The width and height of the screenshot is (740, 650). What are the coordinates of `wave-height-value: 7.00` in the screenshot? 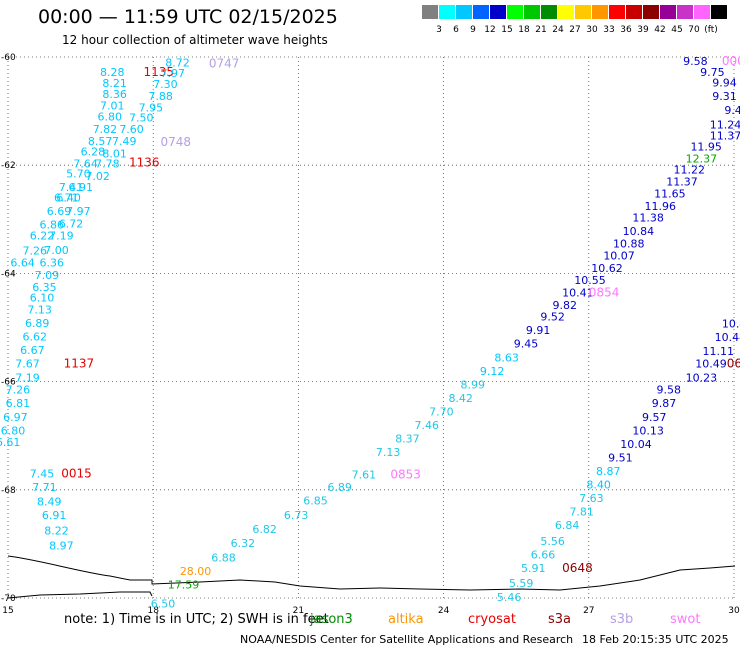 It's located at (56, 250).